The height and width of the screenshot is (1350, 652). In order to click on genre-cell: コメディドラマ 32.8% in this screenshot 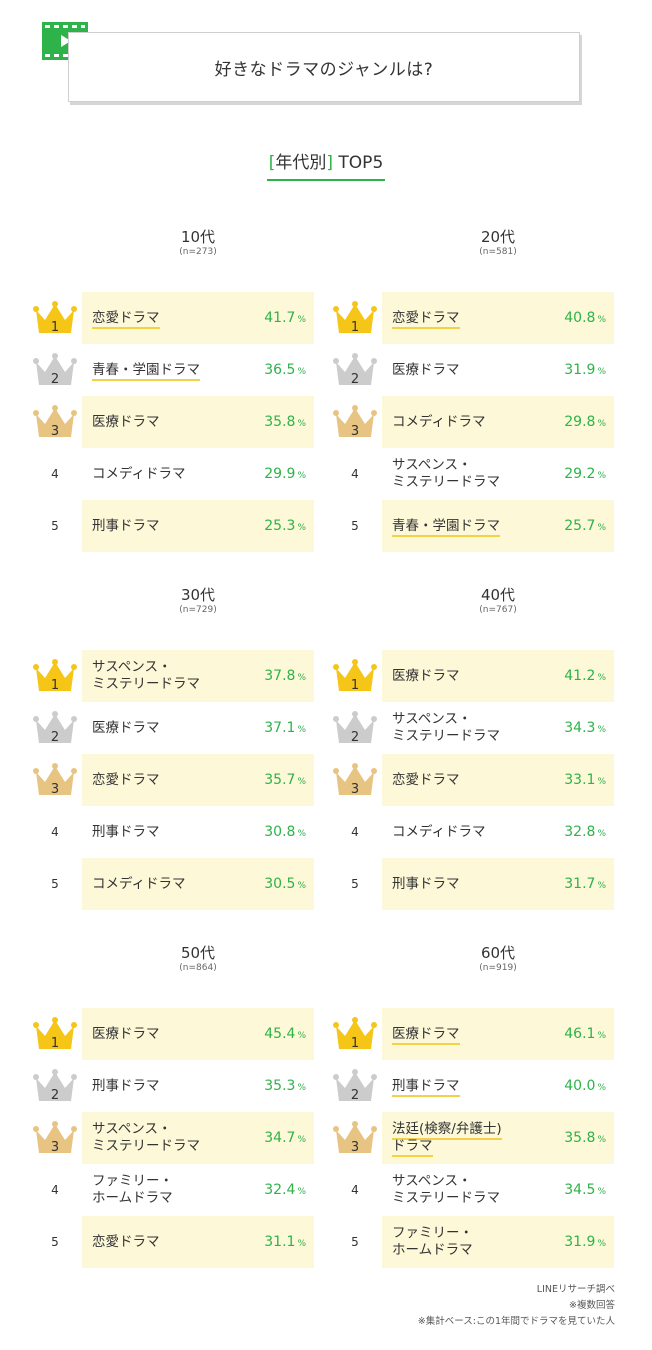, I will do `click(498, 832)`.